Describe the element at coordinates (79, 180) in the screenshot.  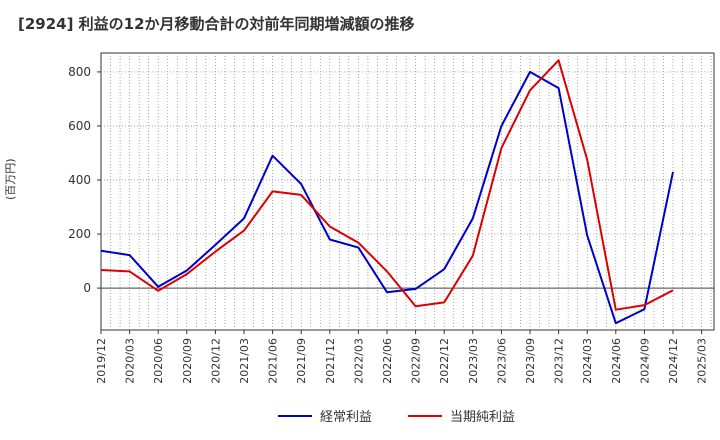
I see `y-tick-label: 400` at that location.